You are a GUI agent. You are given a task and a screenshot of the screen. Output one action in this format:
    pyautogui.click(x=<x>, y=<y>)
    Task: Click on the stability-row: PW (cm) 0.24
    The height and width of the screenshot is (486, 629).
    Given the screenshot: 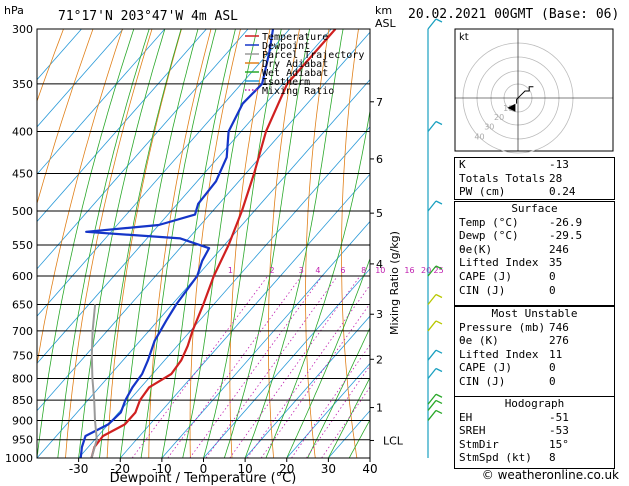 What is the action you would take?
    pyautogui.click(x=534, y=192)
    